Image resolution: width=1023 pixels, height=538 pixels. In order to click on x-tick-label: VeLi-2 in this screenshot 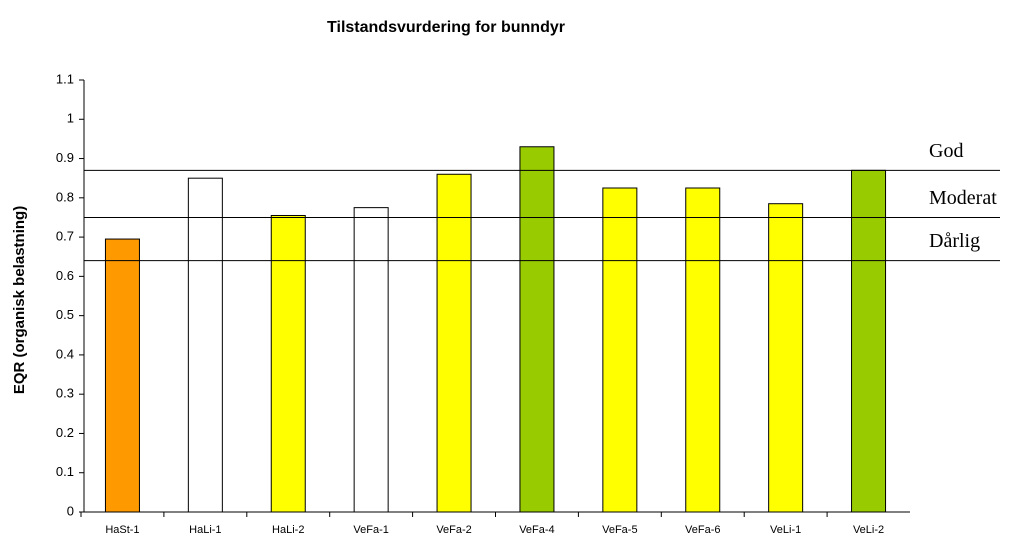, I will do `click(868, 530)`.